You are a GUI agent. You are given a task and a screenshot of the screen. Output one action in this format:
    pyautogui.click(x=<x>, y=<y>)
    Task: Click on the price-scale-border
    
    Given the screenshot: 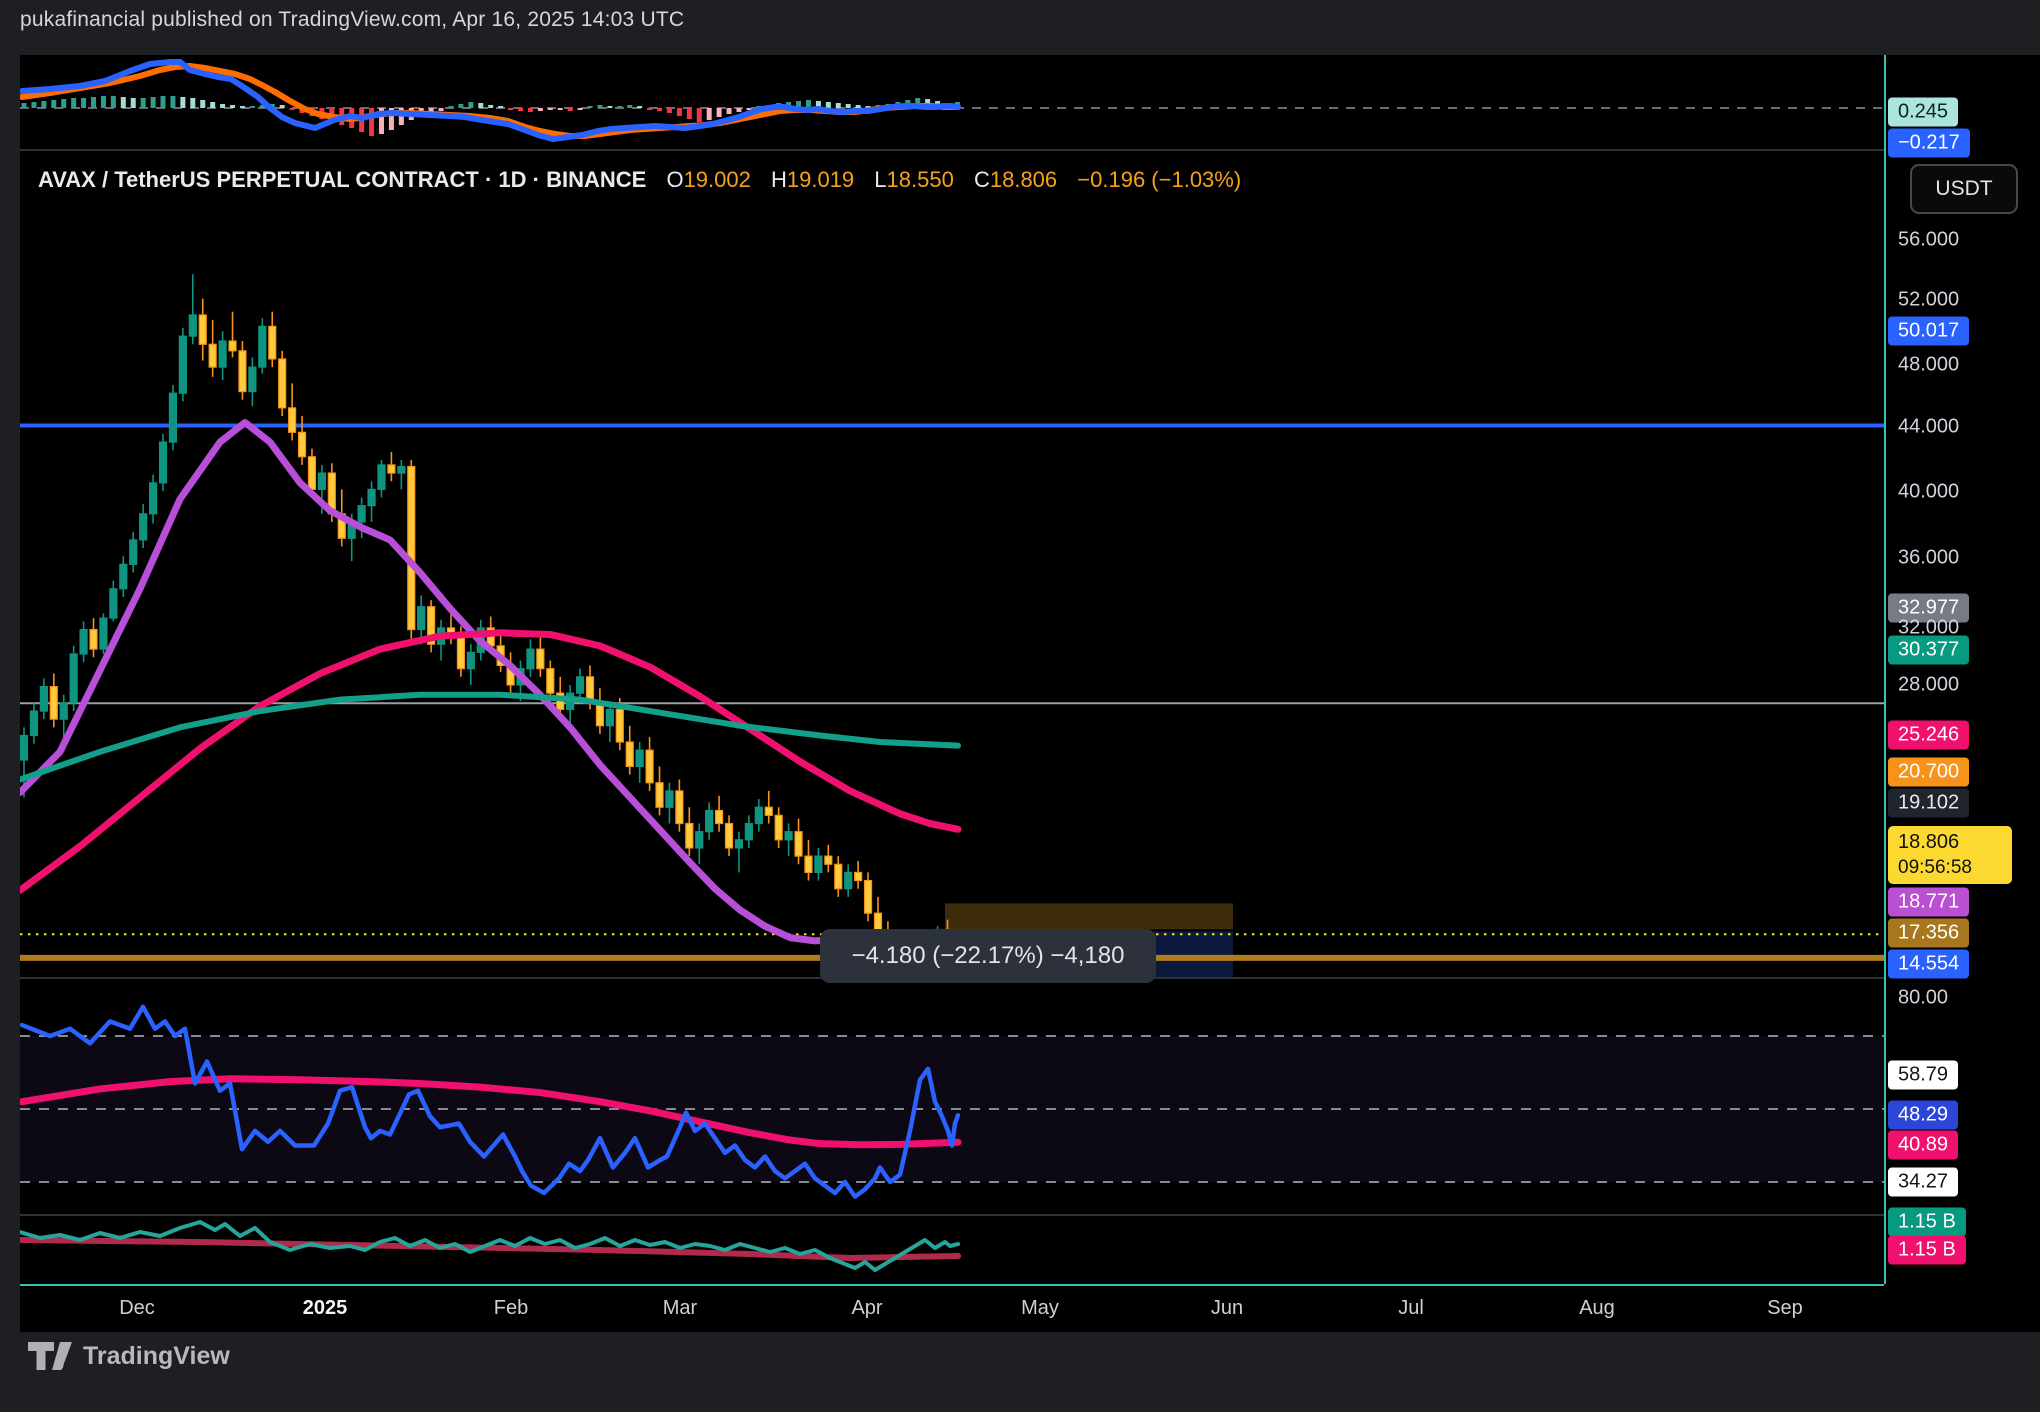 What is the action you would take?
    pyautogui.click(x=1885, y=669)
    